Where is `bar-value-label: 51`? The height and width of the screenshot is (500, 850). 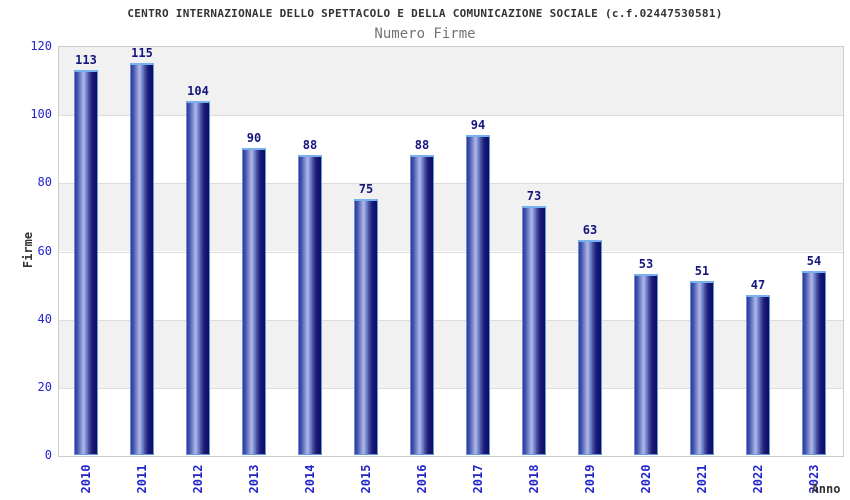 bar-value-label: 51 is located at coordinates (702, 271).